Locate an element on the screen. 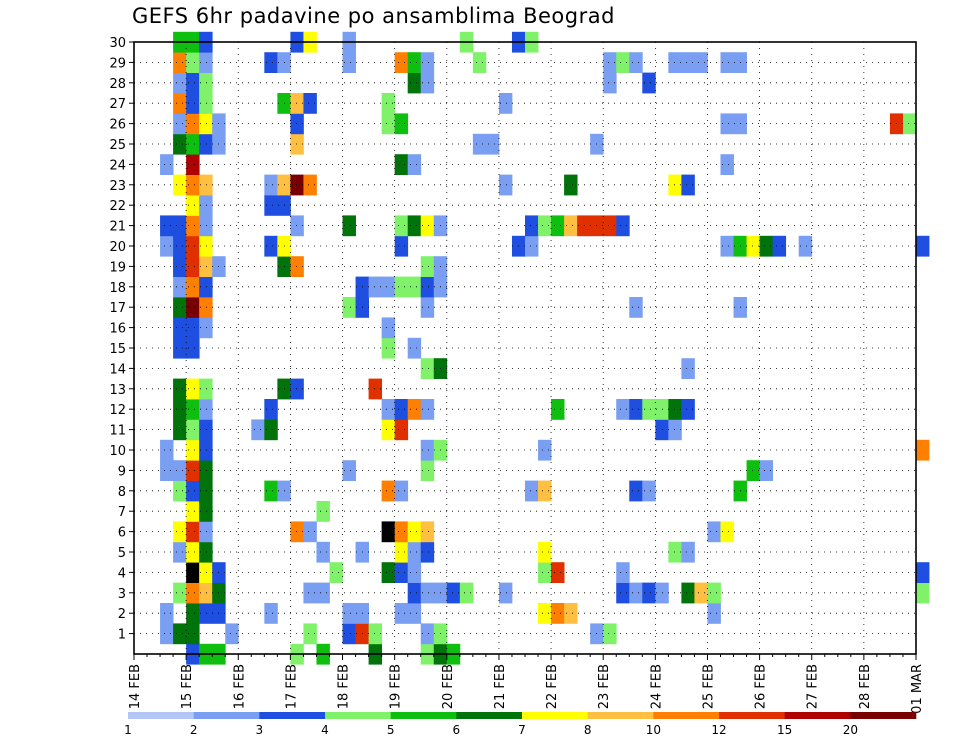  y-tick-label: 28 is located at coordinates (117, 84).